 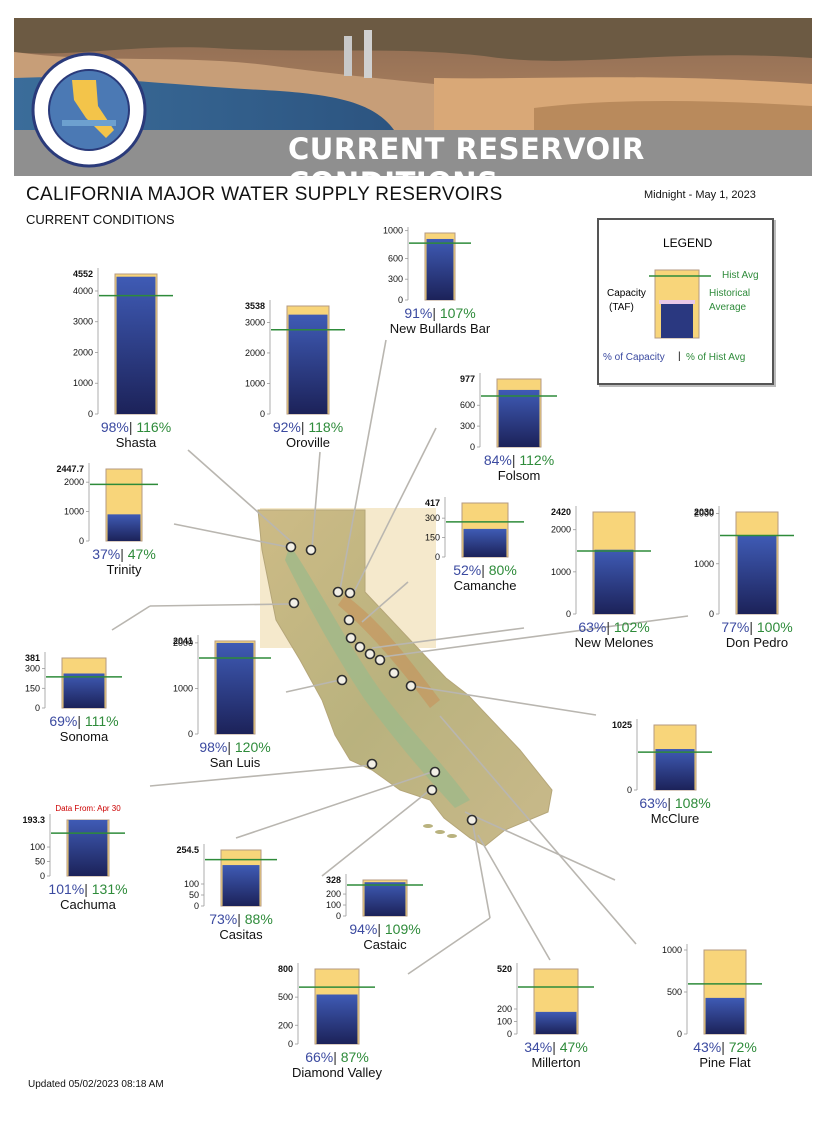 What do you see at coordinates (325, 427) in the screenshot?
I see `pct-hist: 118%` at bounding box center [325, 427].